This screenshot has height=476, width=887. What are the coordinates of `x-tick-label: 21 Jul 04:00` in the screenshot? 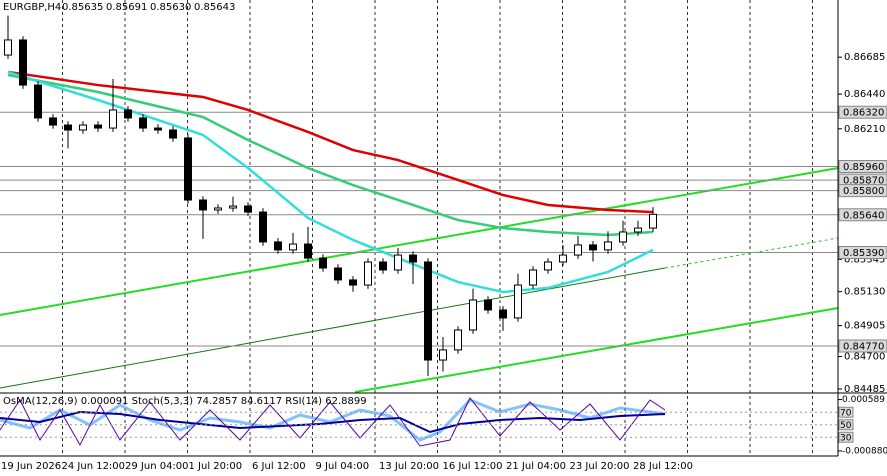 It's located at (536, 466).